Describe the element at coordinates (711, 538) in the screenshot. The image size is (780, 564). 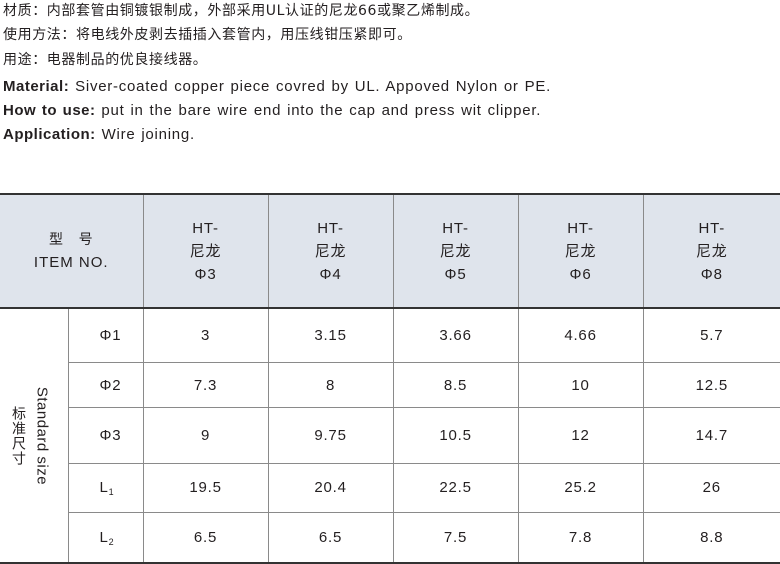
I see `cell: 8.8` at that location.